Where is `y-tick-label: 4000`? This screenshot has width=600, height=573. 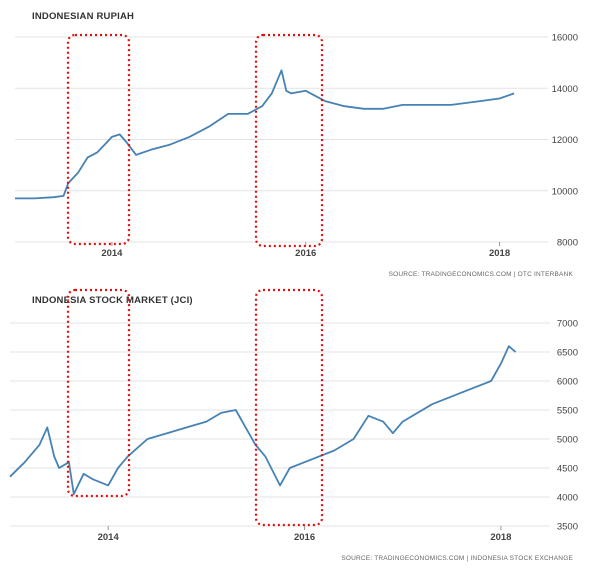
y-tick-label: 4000 is located at coordinates (567, 498).